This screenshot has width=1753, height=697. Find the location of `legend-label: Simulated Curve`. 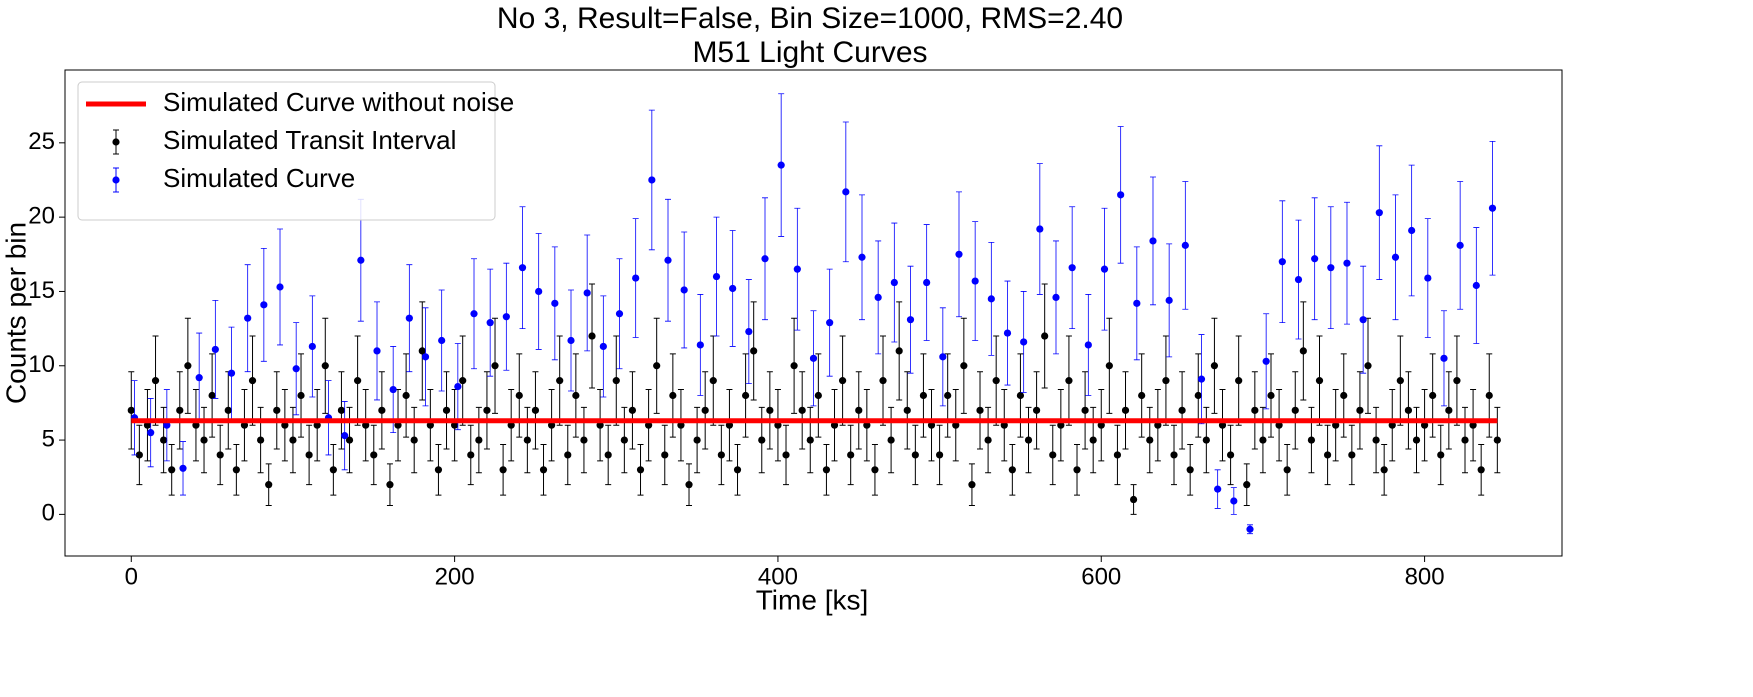

legend-label: Simulated Curve is located at coordinates (259, 178).